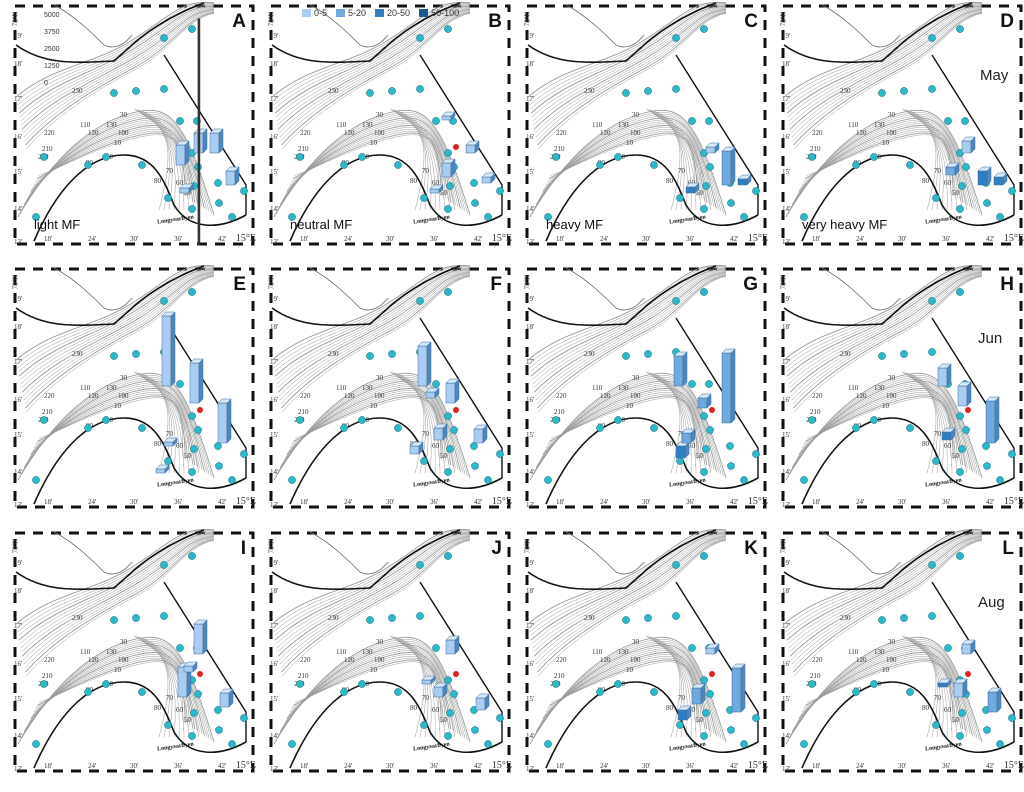 The image size is (1024, 792). I want to click on legend-item: 50-100, so click(439, 13).